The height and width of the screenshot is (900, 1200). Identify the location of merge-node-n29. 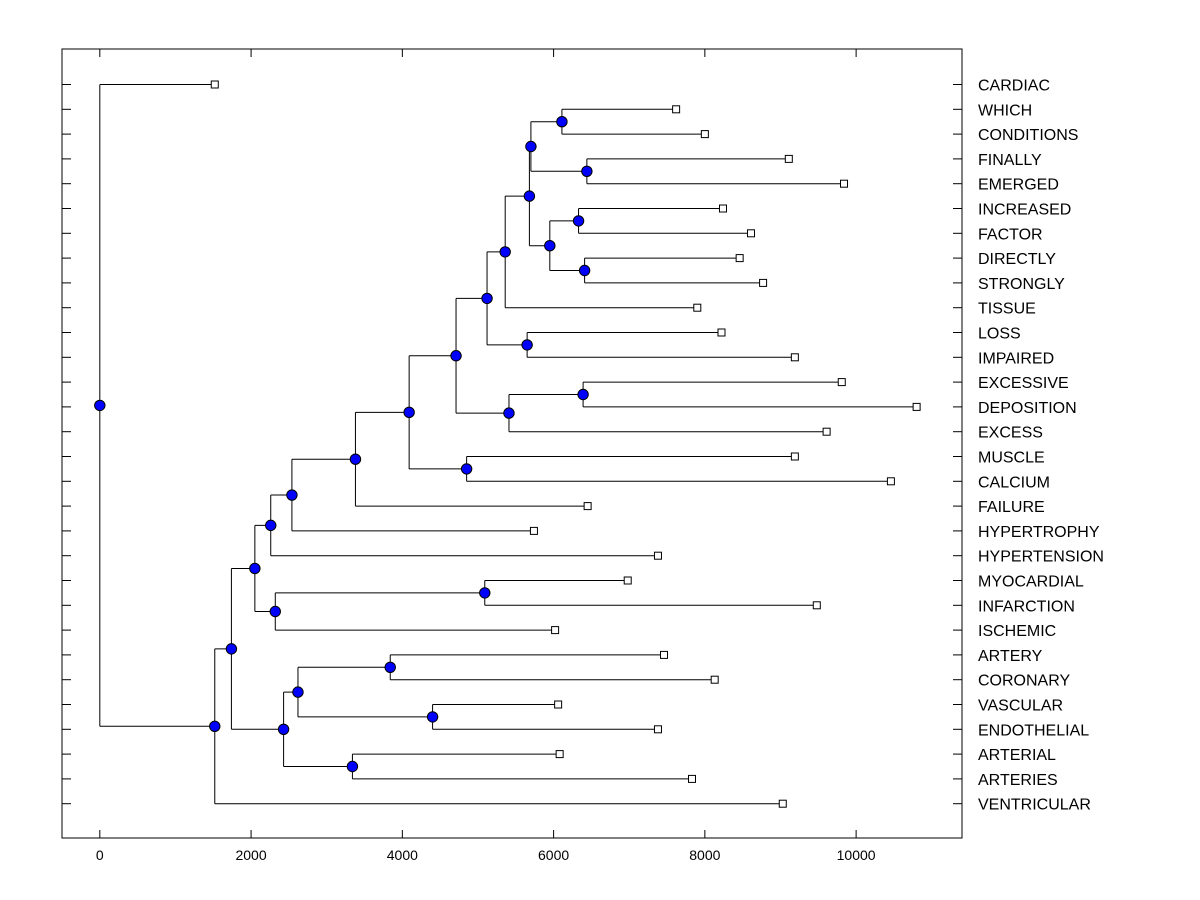
(100, 405).